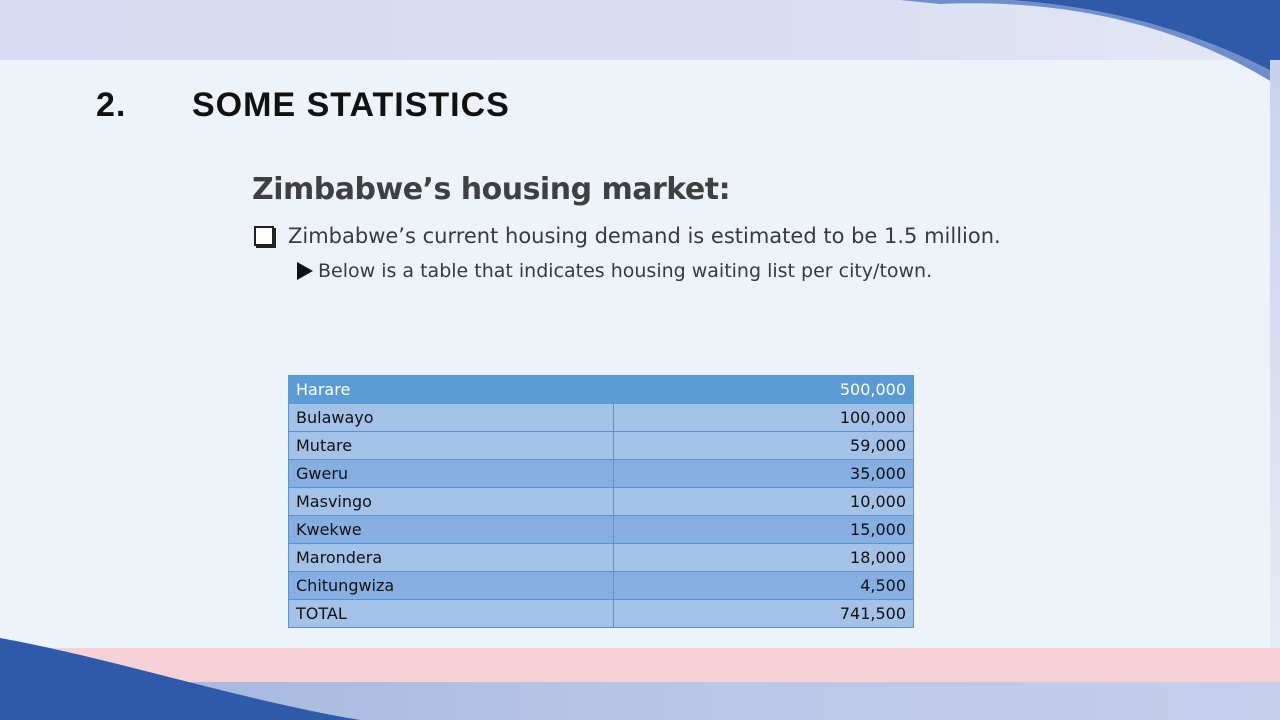 This screenshot has width=1280, height=720. What do you see at coordinates (640, 665) in the screenshot?
I see `bottom-pink-band` at bounding box center [640, 665].